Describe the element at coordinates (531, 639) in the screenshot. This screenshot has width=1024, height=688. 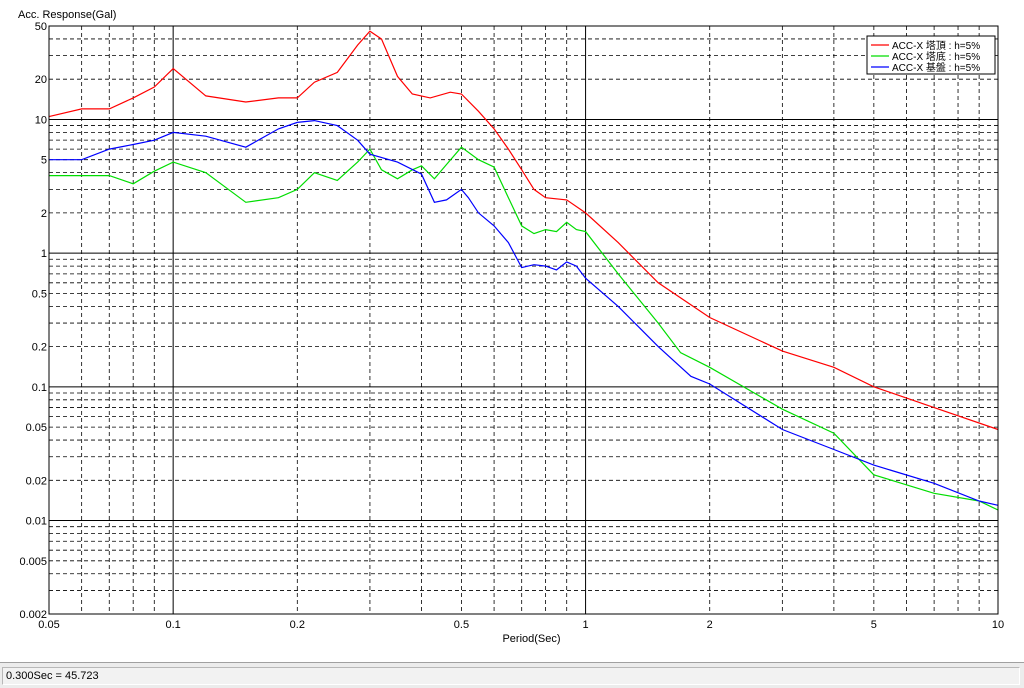
I see `x-axis-title: Period(Sec)` at that location.